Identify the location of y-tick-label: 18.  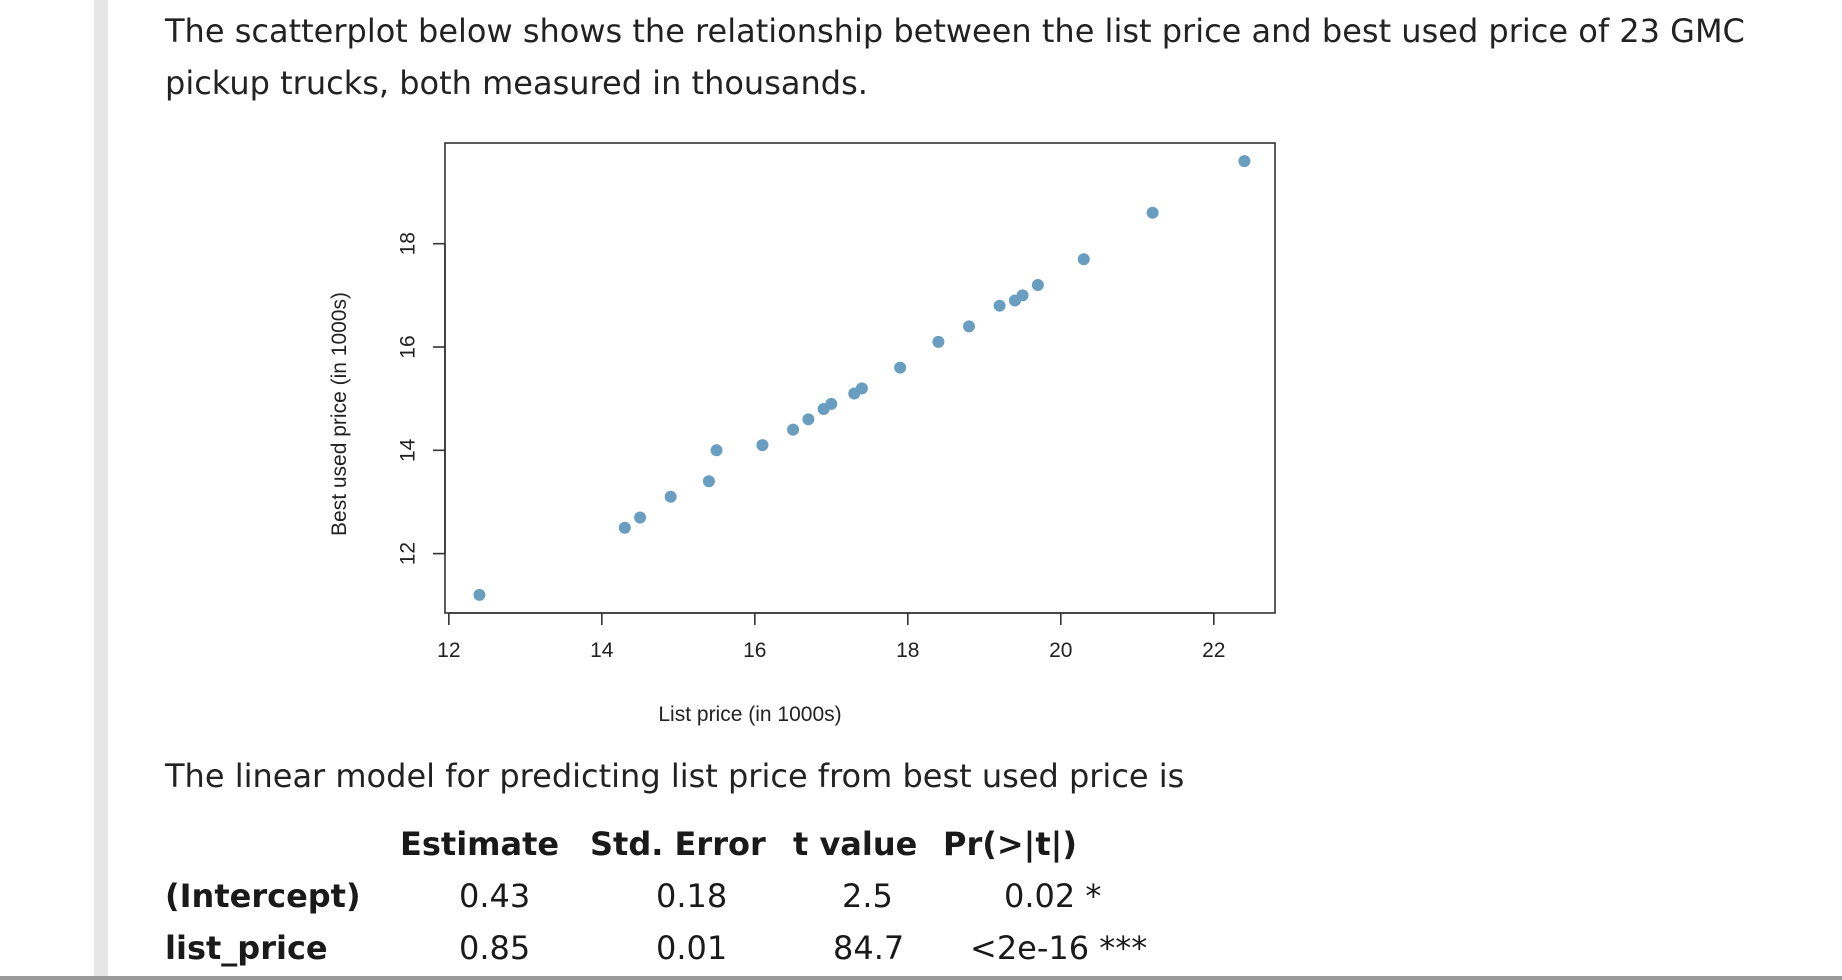
(408, 243).